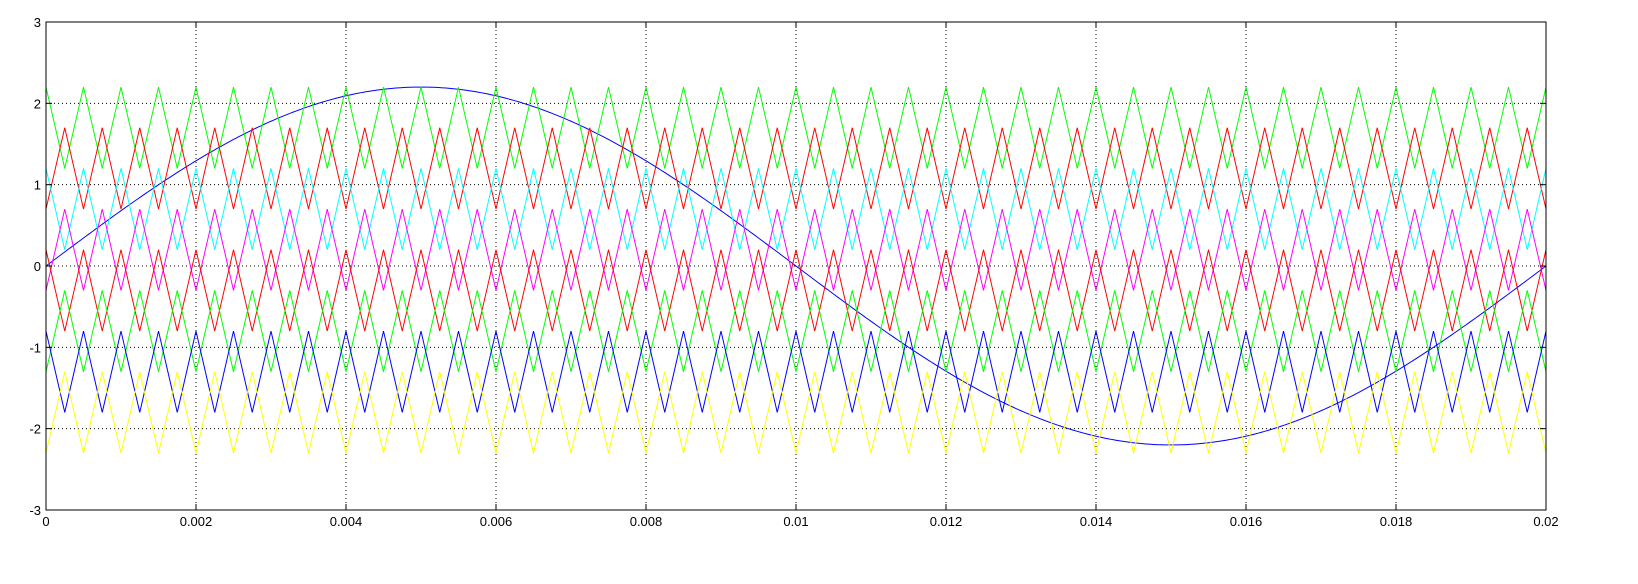  Describe the element at coordinates (496, 521) in the screenshot. I see `x-tick-label: 0.006` at that location.